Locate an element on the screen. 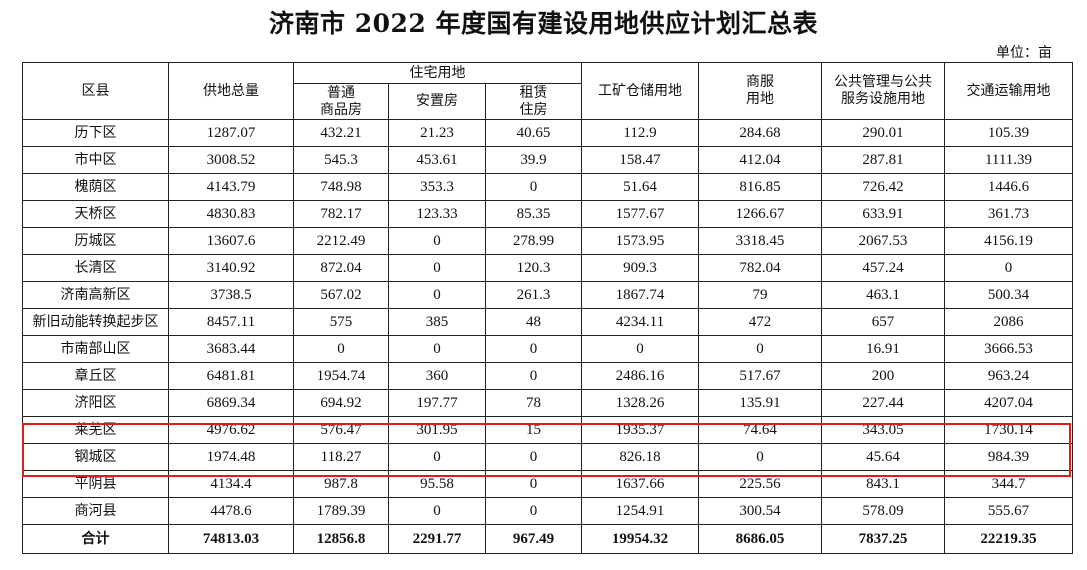 The height and width of the screenshot is (570, 1087). value-cell: 576.47 is located at coordinates (341, 430).